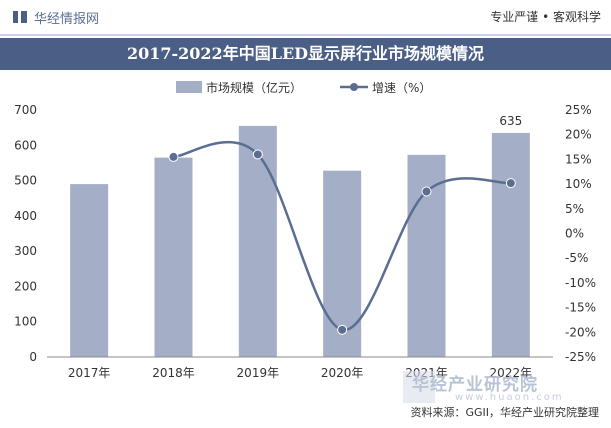 Image resolution: width=611 pixels, height=428 pixels. Describe the element at coordinates (189, 87) in the screenshot. I see `legend-bar-swatch` at that location.